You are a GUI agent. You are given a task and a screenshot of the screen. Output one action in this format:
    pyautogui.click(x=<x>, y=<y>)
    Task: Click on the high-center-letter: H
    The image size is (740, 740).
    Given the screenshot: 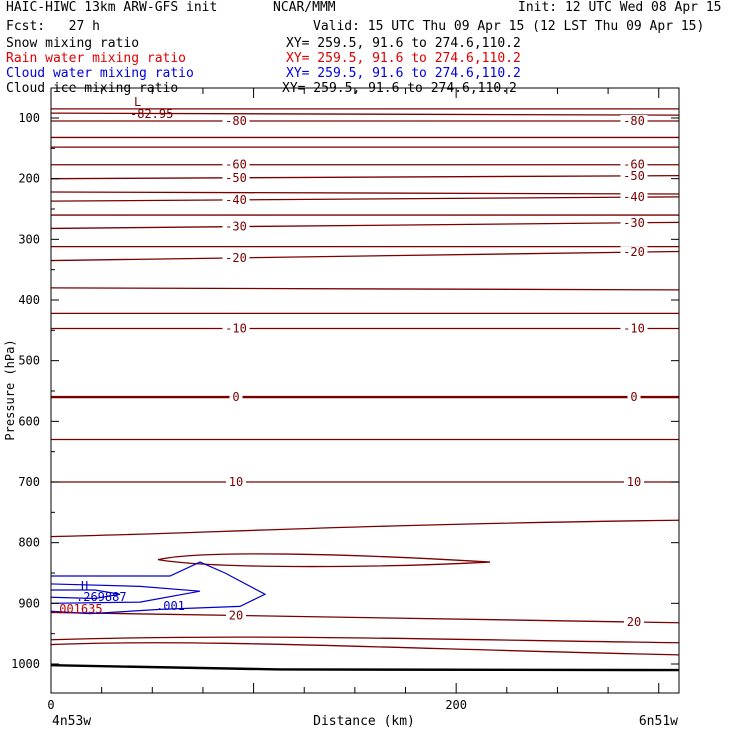 What is the action you would take?
    pyautogui.click(x=84, y=586)
    